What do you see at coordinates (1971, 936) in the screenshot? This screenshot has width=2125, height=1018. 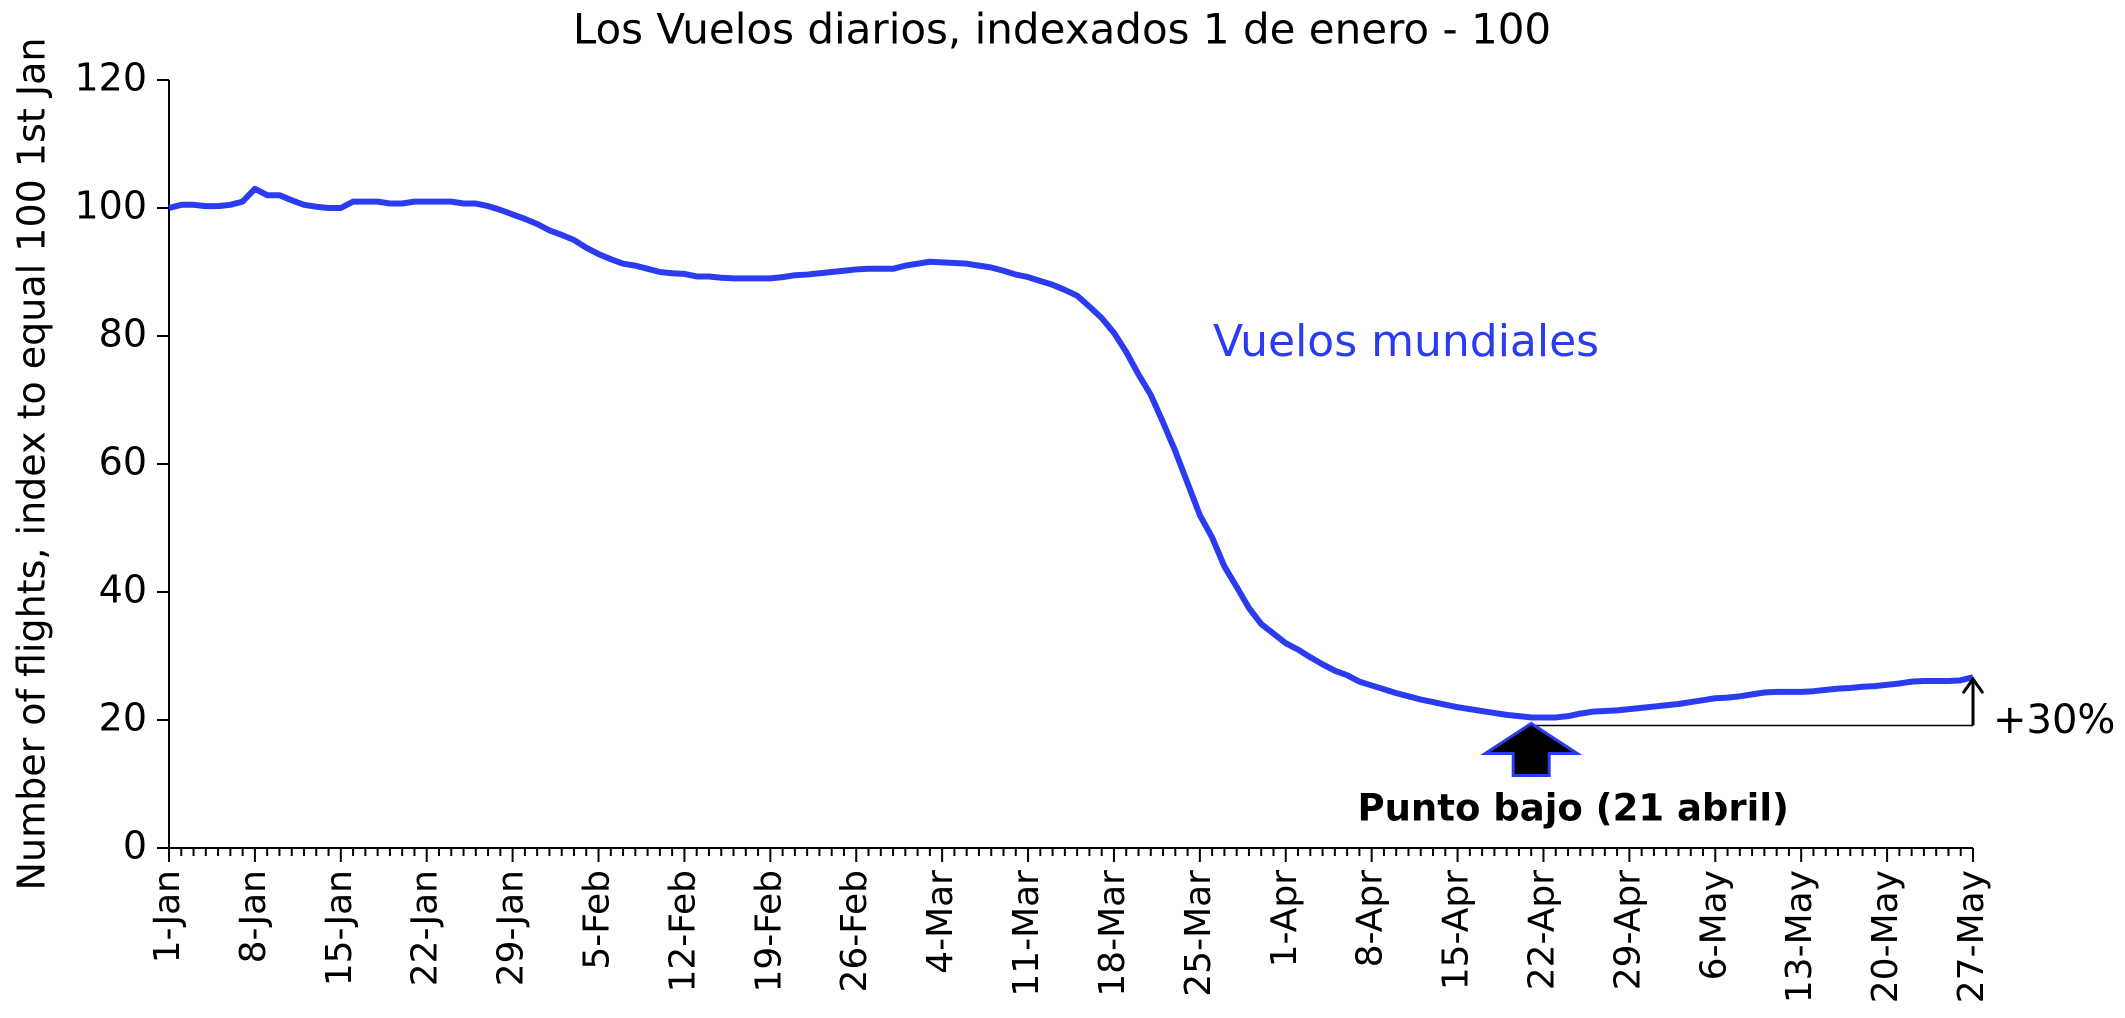 I see `x-tick-label: 27-May` at bounding box center [1971, 936].